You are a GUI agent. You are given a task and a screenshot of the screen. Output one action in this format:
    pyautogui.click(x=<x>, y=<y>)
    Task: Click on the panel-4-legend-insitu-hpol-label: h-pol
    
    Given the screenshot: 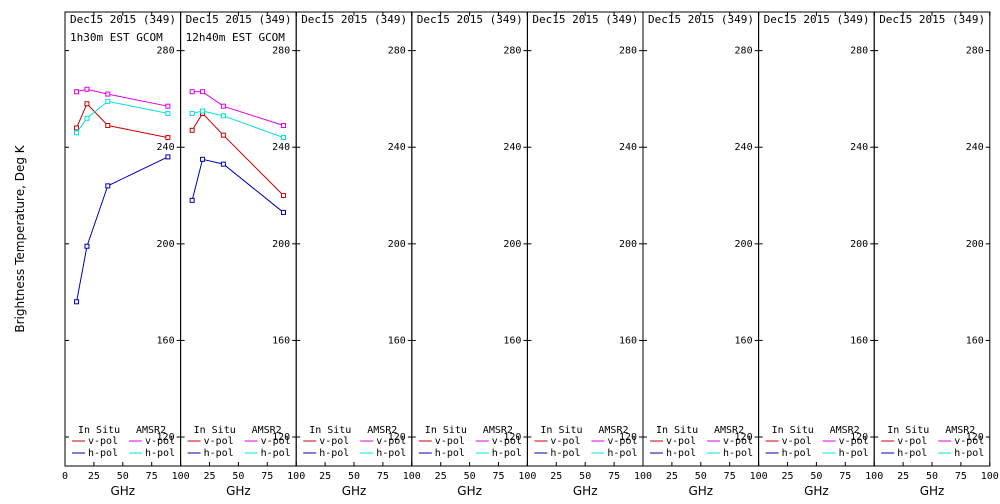 What is the action you would take?
    pyautogui.click(x=450, y=453)
    